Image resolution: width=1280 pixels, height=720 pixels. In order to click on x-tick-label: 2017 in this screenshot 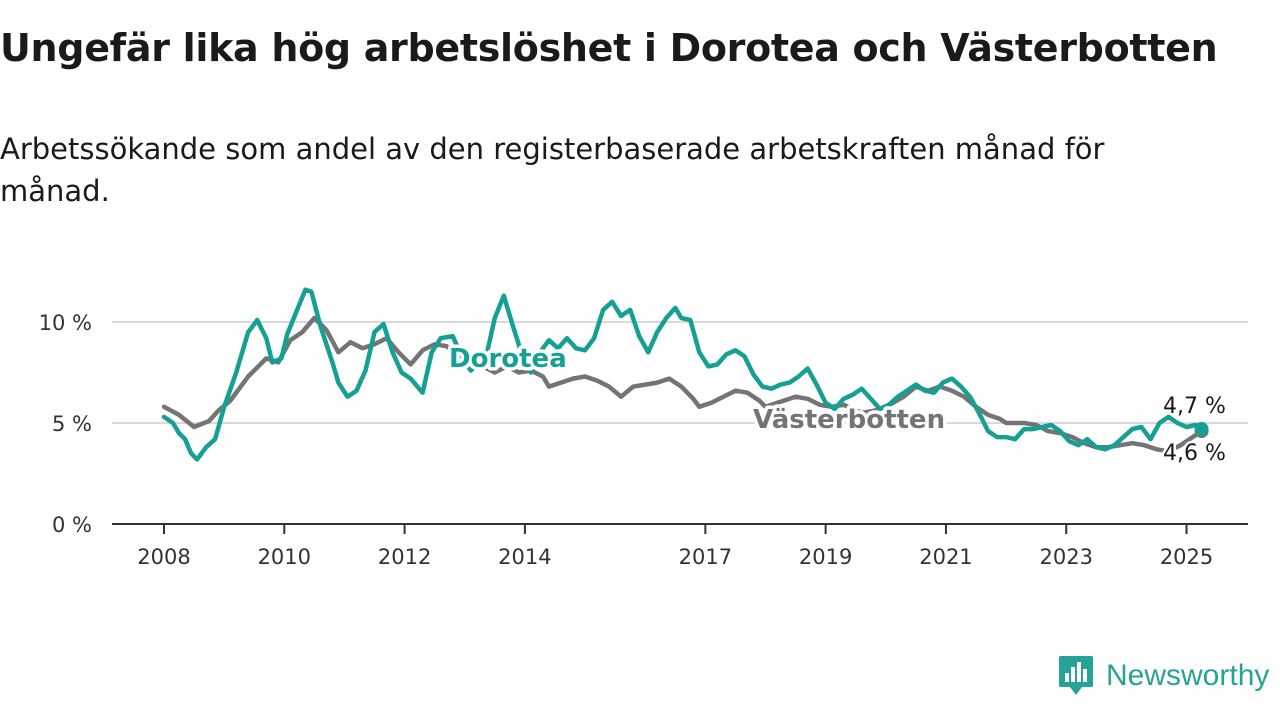, I will do `click(705, 557)`.